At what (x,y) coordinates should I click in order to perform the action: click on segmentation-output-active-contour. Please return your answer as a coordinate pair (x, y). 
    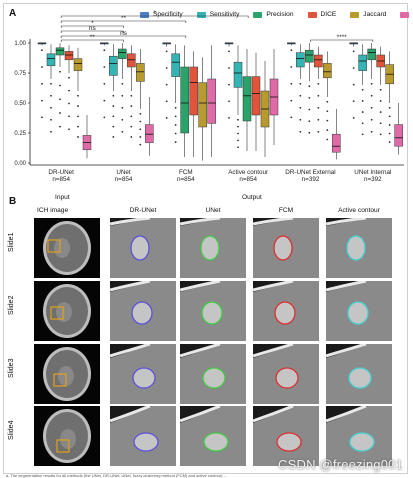
    Looking at the image, I should click on (359, 311).